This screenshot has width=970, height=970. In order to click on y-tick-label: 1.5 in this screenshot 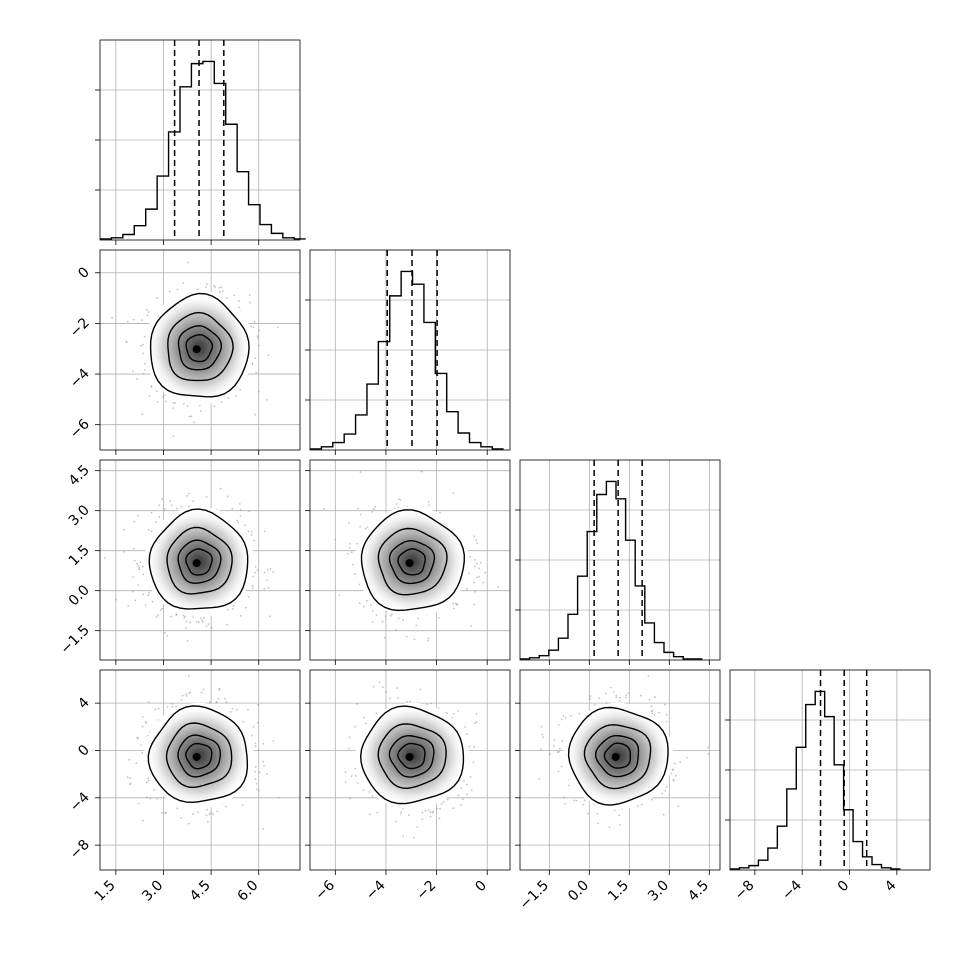, I will do `click(79, 555)`.